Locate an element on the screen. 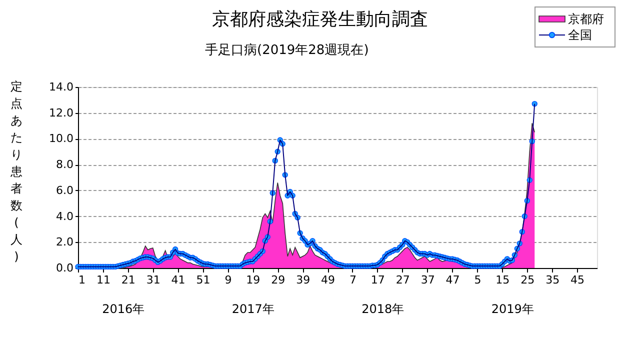 The height and width of the screenshot is (347, 631). x-tick-label: 9 is located at coordinates (228, 280).